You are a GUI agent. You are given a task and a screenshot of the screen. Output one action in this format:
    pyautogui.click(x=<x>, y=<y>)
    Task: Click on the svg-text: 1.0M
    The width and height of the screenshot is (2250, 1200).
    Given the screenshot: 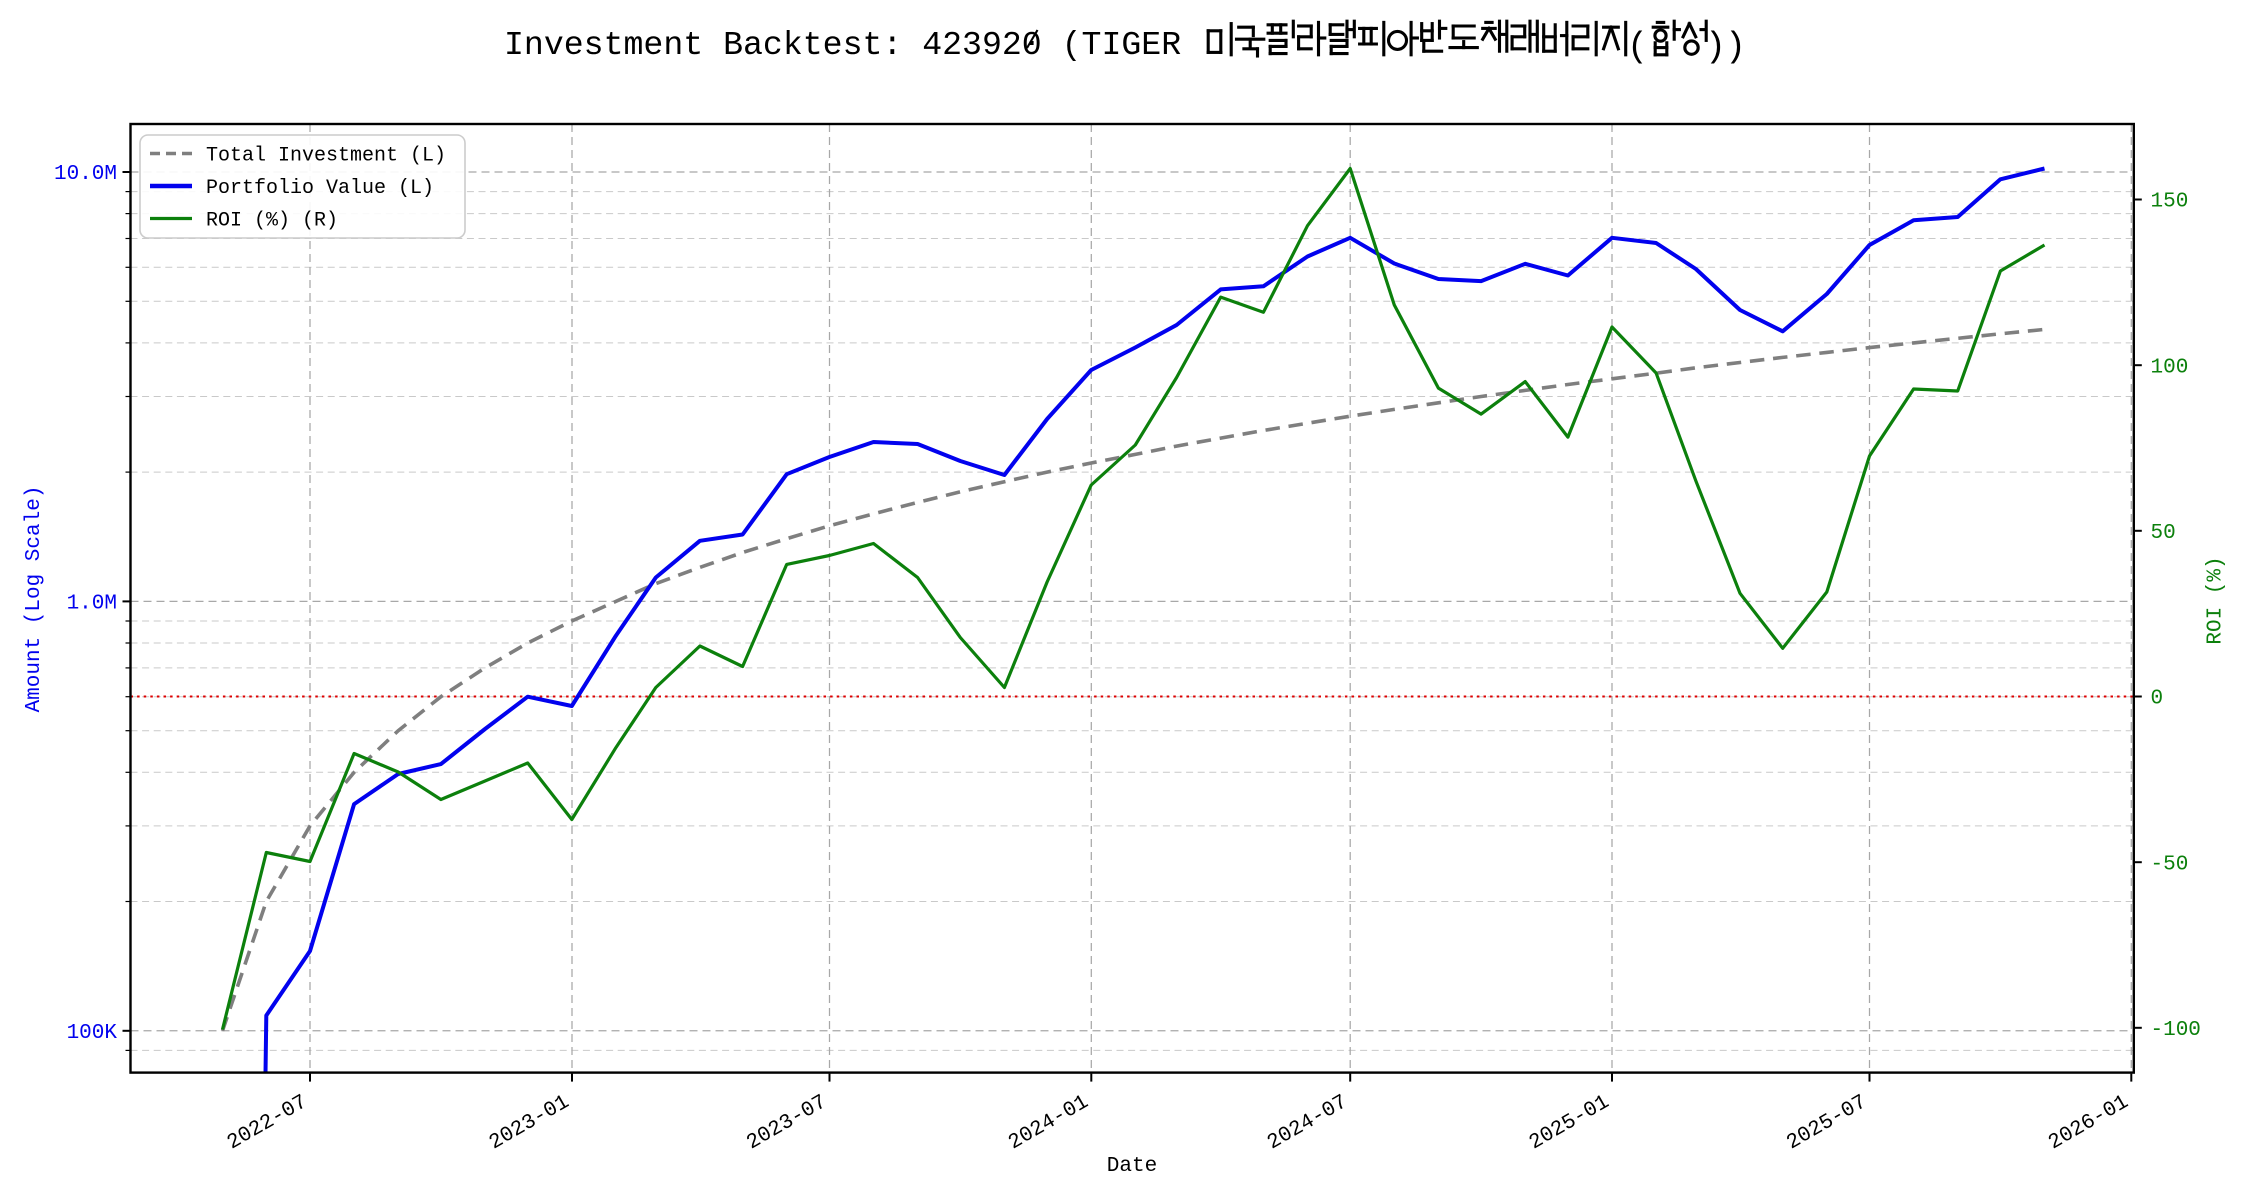 What is the action you would take?
    pyautogui.click(x=92, y=604)
    